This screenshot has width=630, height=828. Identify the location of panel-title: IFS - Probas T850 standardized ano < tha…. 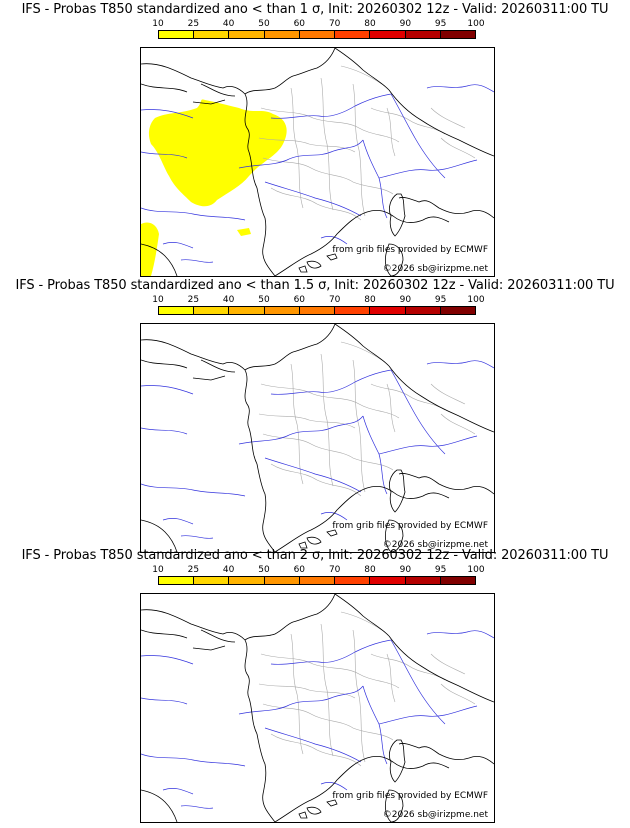
(315, 9).